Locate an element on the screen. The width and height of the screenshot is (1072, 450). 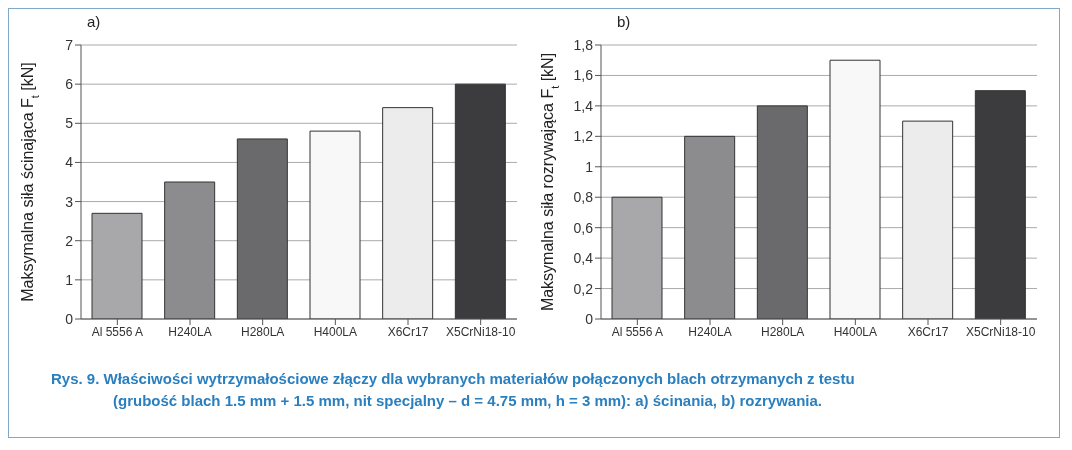
y-tick-label: 7 is located at coordinates (69, 44).